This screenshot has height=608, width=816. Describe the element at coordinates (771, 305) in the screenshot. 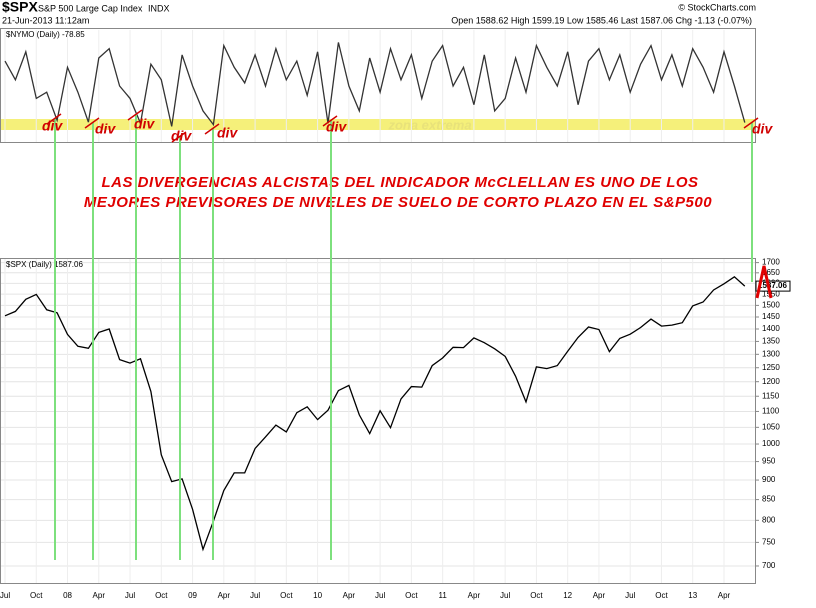

I see `y-tick-label: 1500` at that location.